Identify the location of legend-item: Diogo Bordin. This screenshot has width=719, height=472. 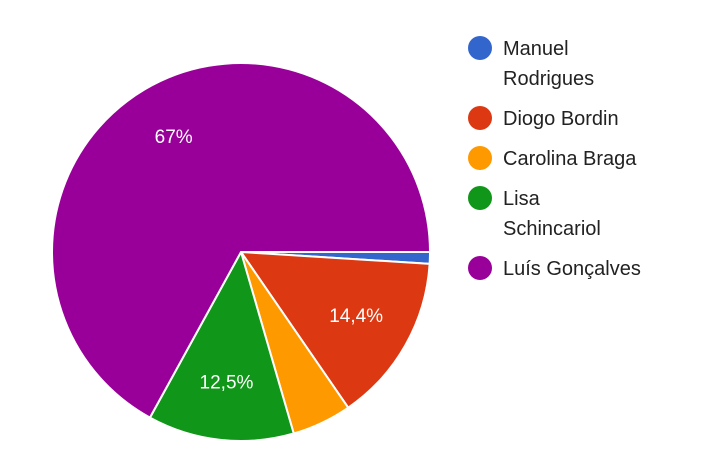
(554, 119).